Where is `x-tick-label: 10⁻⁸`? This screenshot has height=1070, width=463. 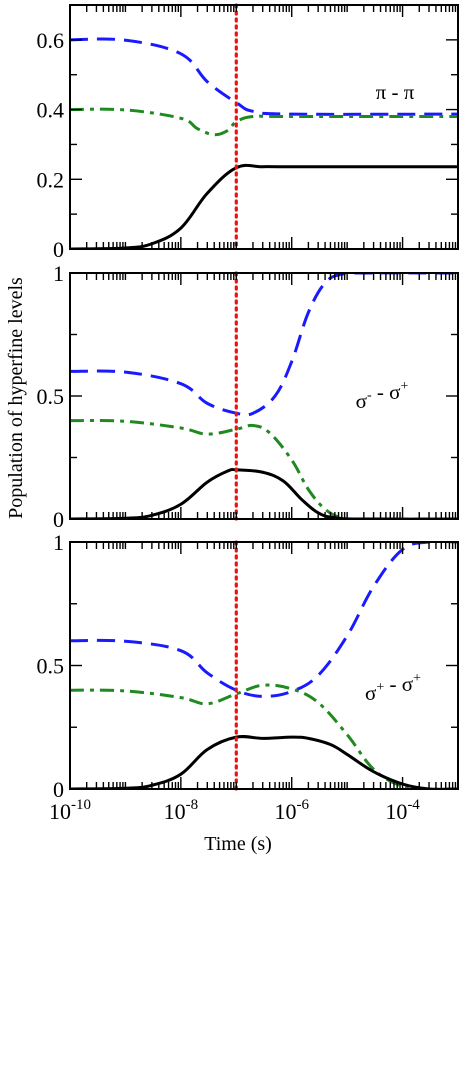 x-tick-label: 10⁻⁸ is located at coordinates (181, 810).